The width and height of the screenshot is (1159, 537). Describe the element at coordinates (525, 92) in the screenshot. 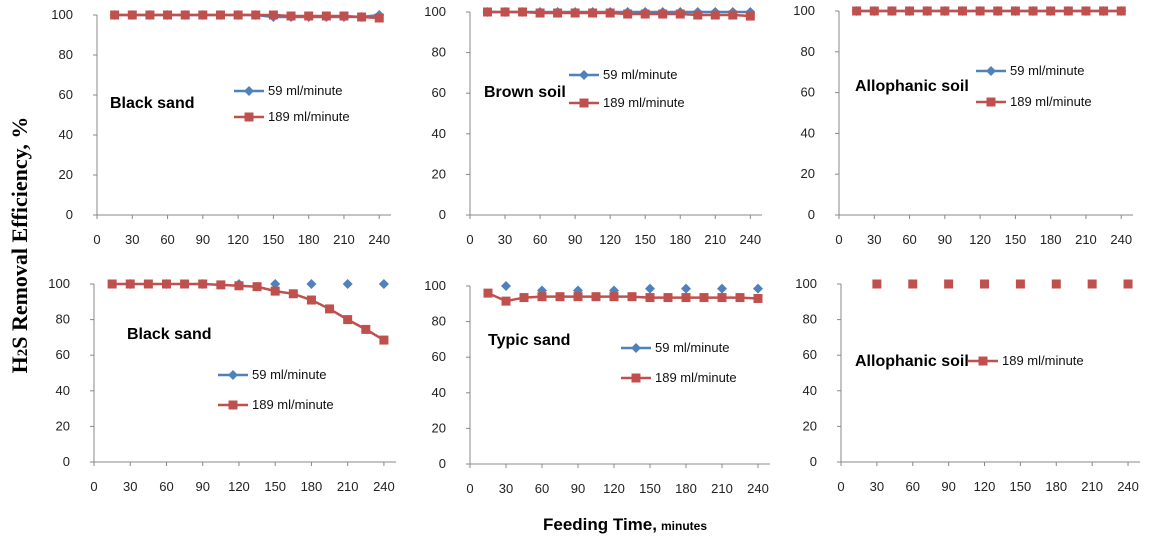

I see `panel-title: Brown soil` at that location.